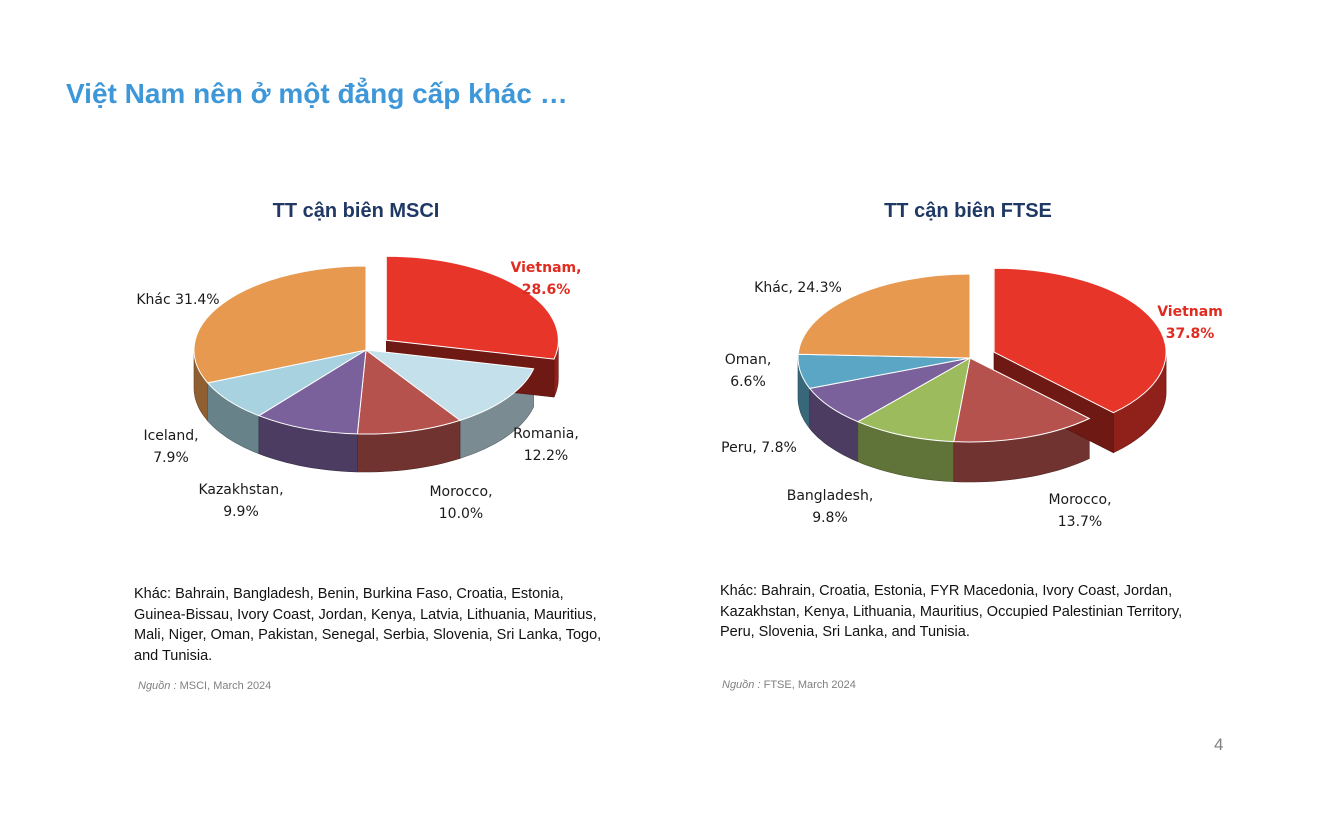  What do you see at coordinates (546, 456) in the screenshot?
I see `slice-label-line: 12.2%` at bounding box center [546, 456].